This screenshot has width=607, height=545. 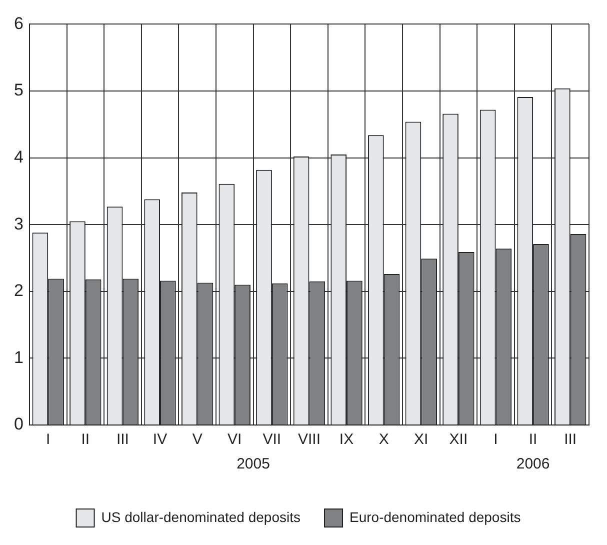 What do you see at coordinates (421, 439) in the screenshot?
I see `x-tick-label: XI` at bounding box center [421, 439].